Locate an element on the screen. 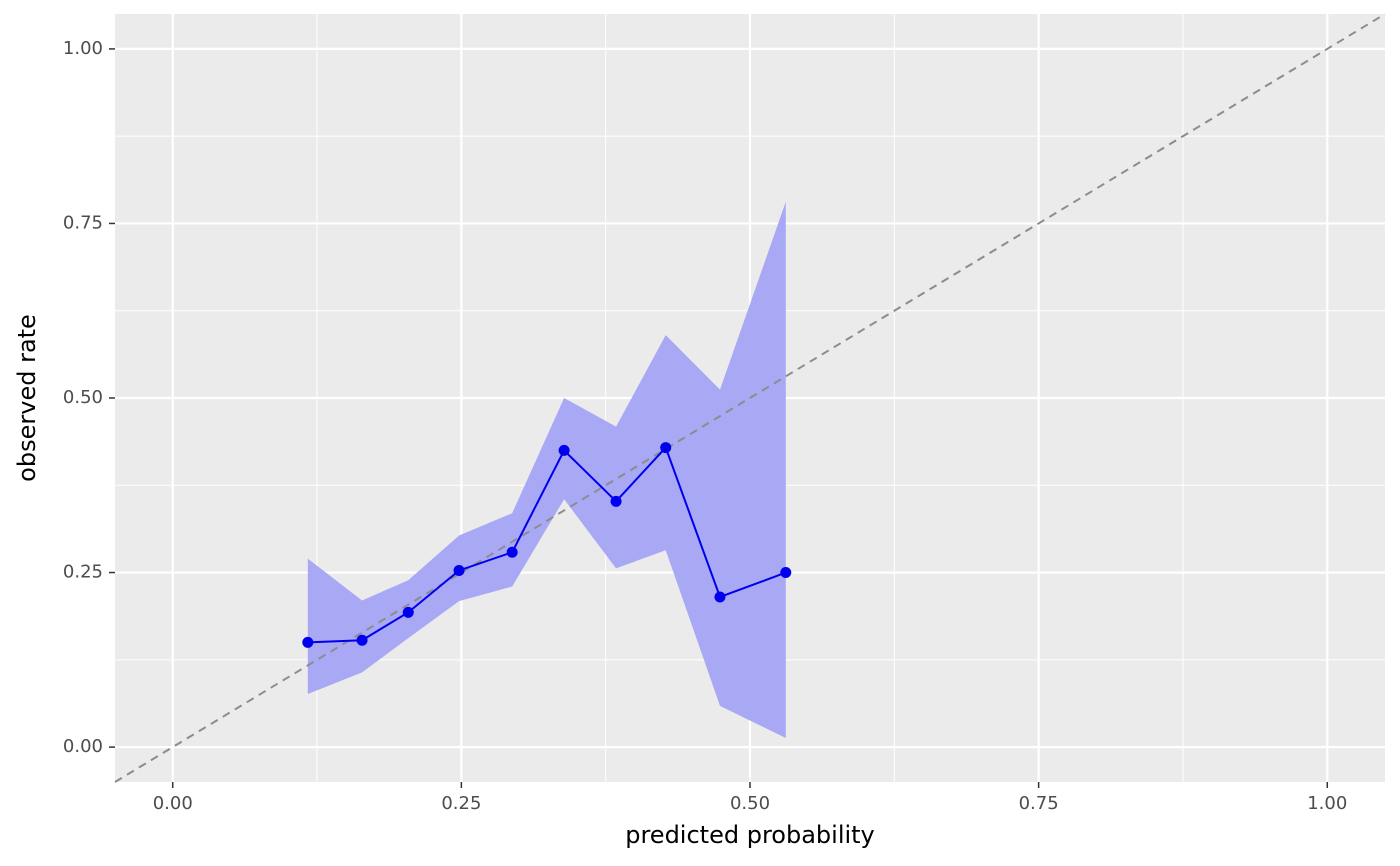  y-tick-label: 1.00 is located at coordinates (83, 48).